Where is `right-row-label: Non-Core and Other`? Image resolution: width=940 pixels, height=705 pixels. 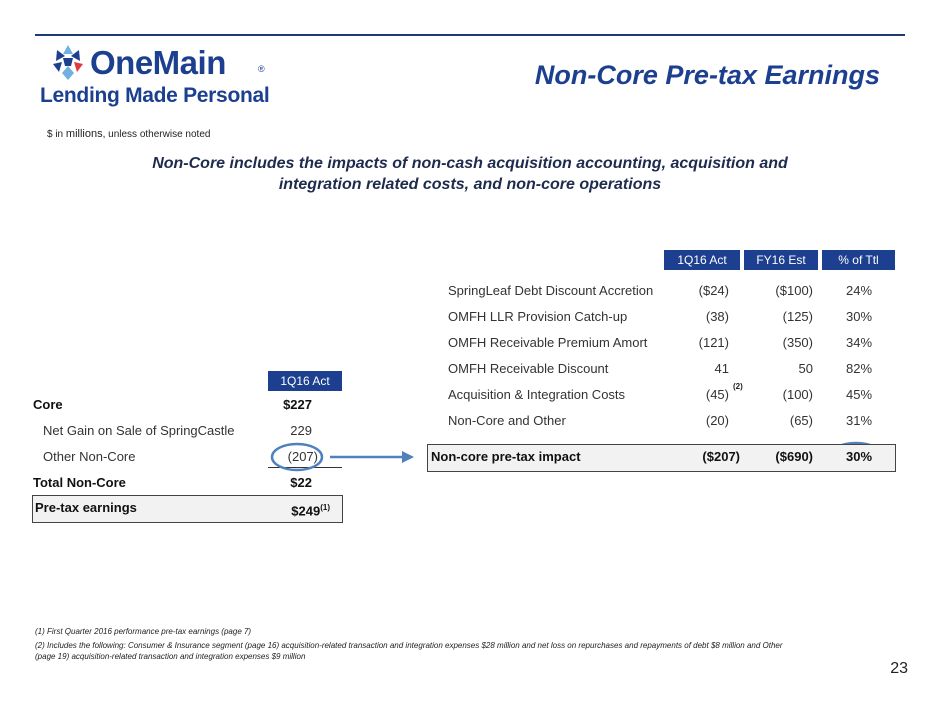
right-row-label: Non-Core and Other is located at coordinates (507, 420).